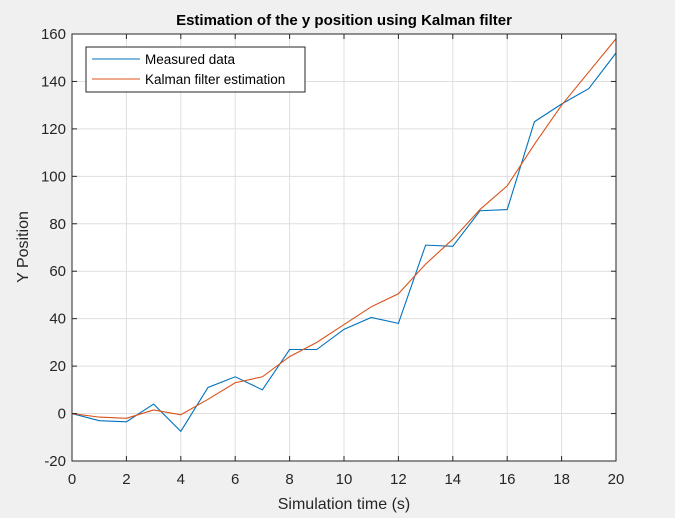 This screenshot has width=675, height=518. Describe the element at coordinates (215, 79) in the screenshot. I see `legend-label-kalman: Kalman filter estimation` at that location.